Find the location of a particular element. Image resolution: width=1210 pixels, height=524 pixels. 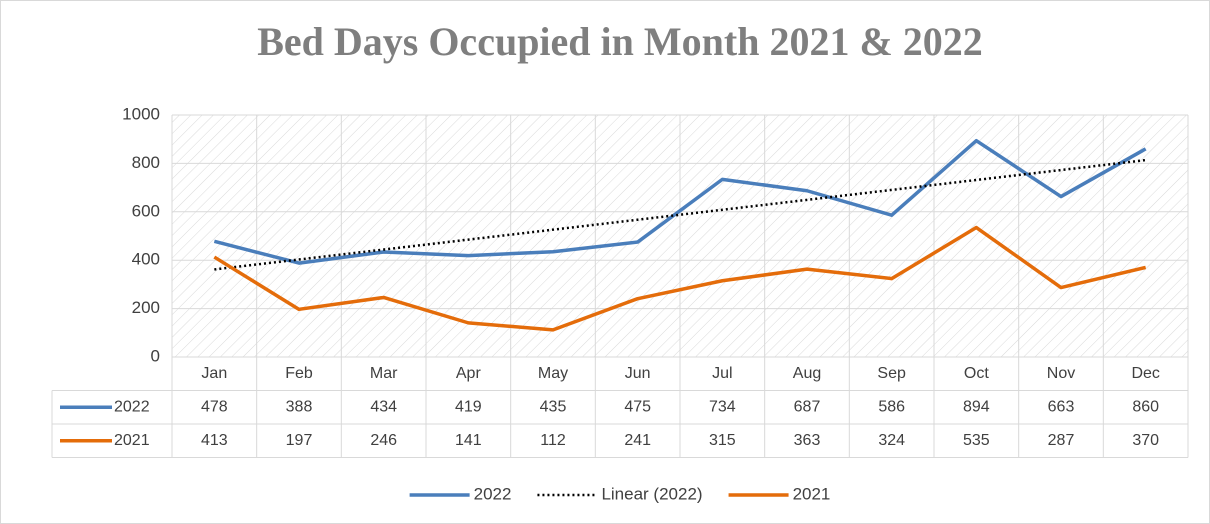

x-tick-label: Nov is located at coordinates (1061, 373).